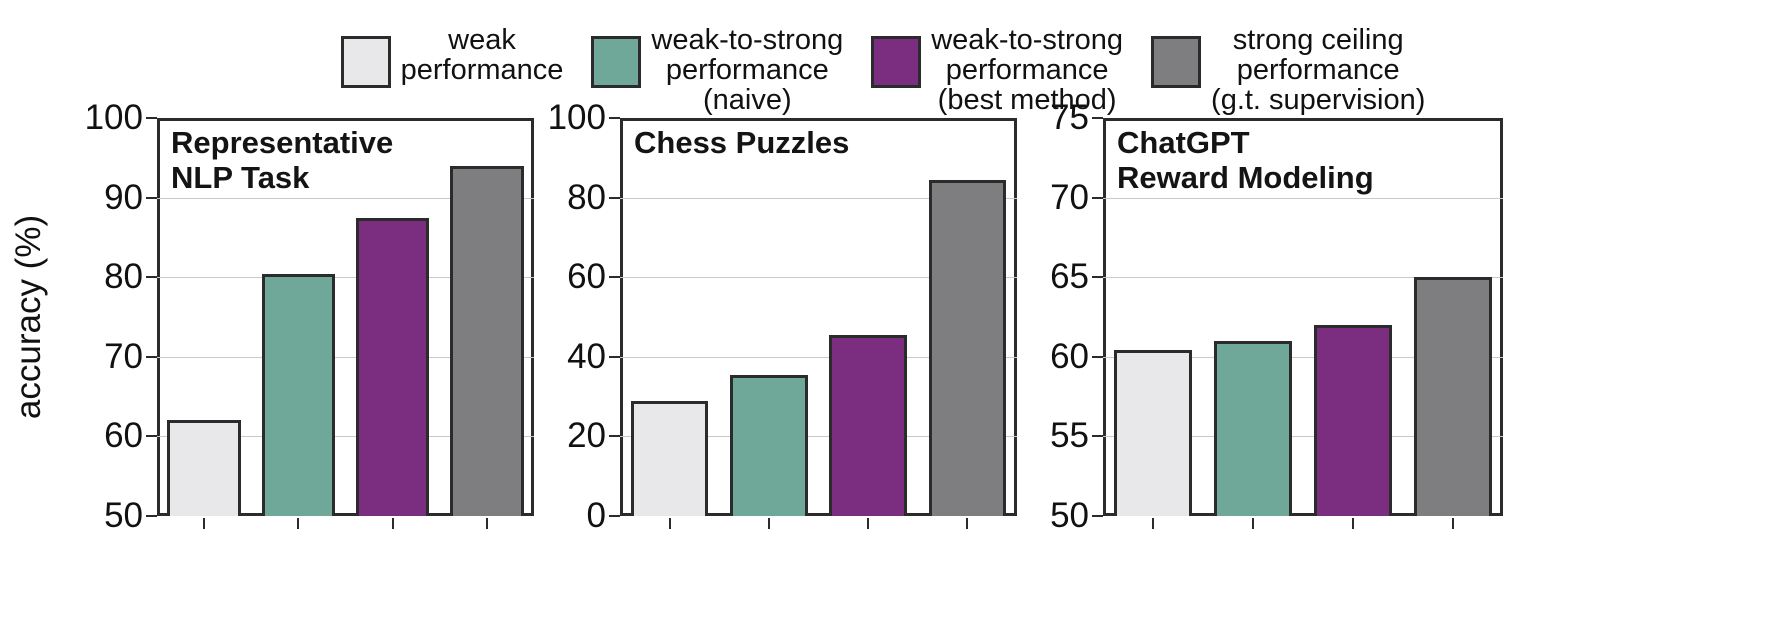 This screenshot has width=1766, height=630. What do you see at coordinates (596, 515) in the screenshot?
I see `y-tick-label-0: 0` at bounding box center [596, 515].